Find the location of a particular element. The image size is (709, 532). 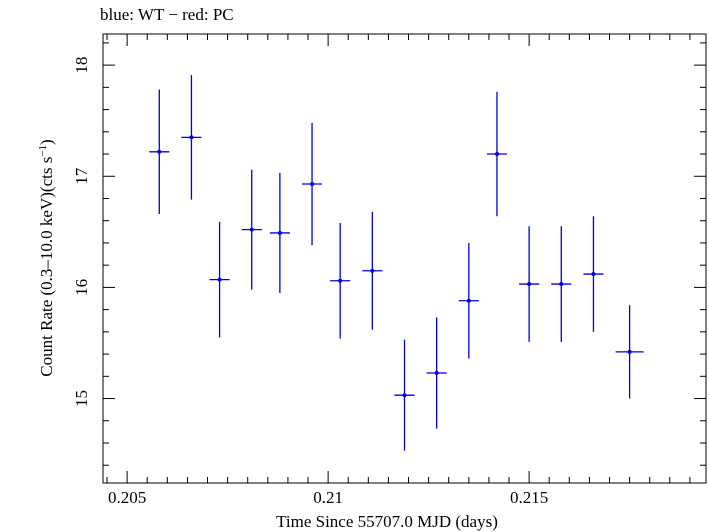

x-tick-label: 0.215 is located at coordinates (529, 497).